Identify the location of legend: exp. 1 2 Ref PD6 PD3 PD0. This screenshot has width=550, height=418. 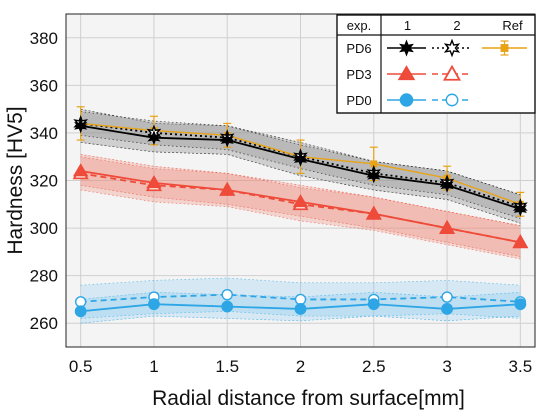
(436, 64).